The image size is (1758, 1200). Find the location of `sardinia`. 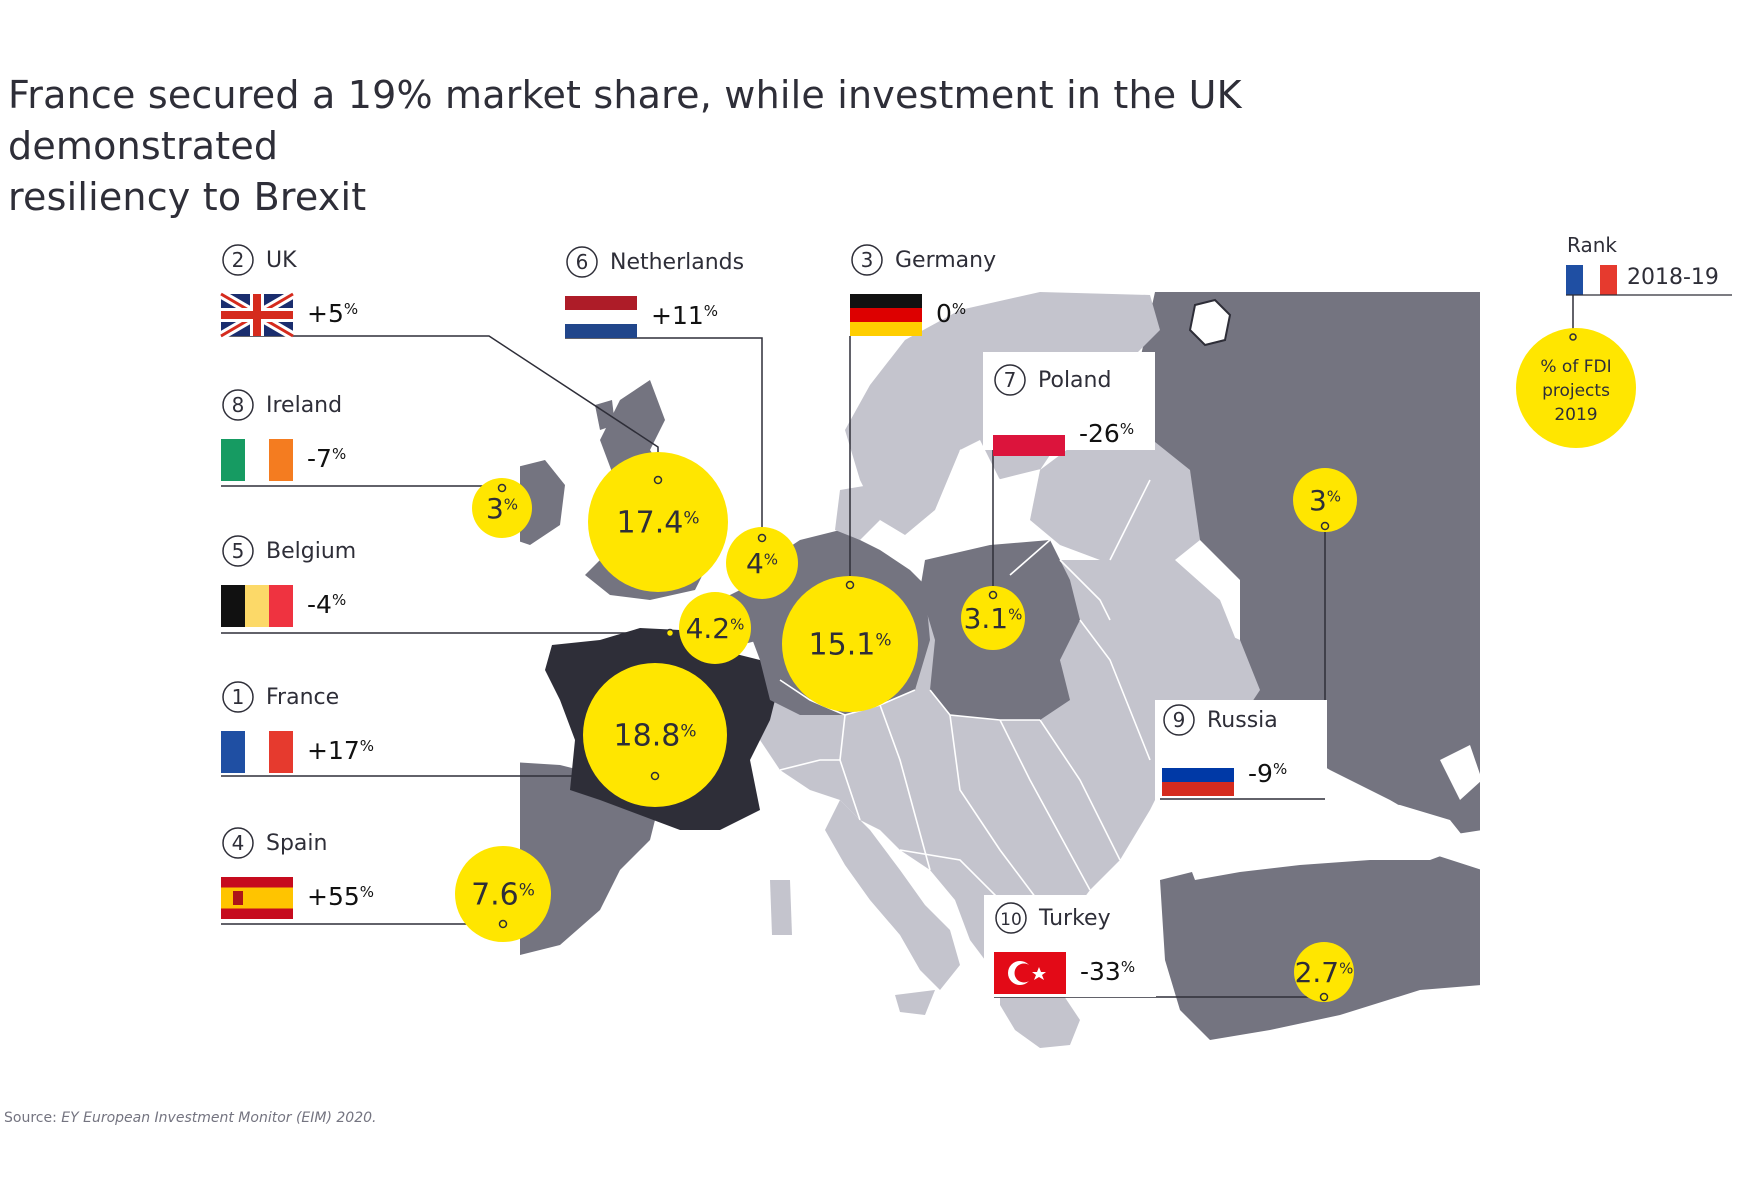

sardinia is located at coordinates (781, 907).